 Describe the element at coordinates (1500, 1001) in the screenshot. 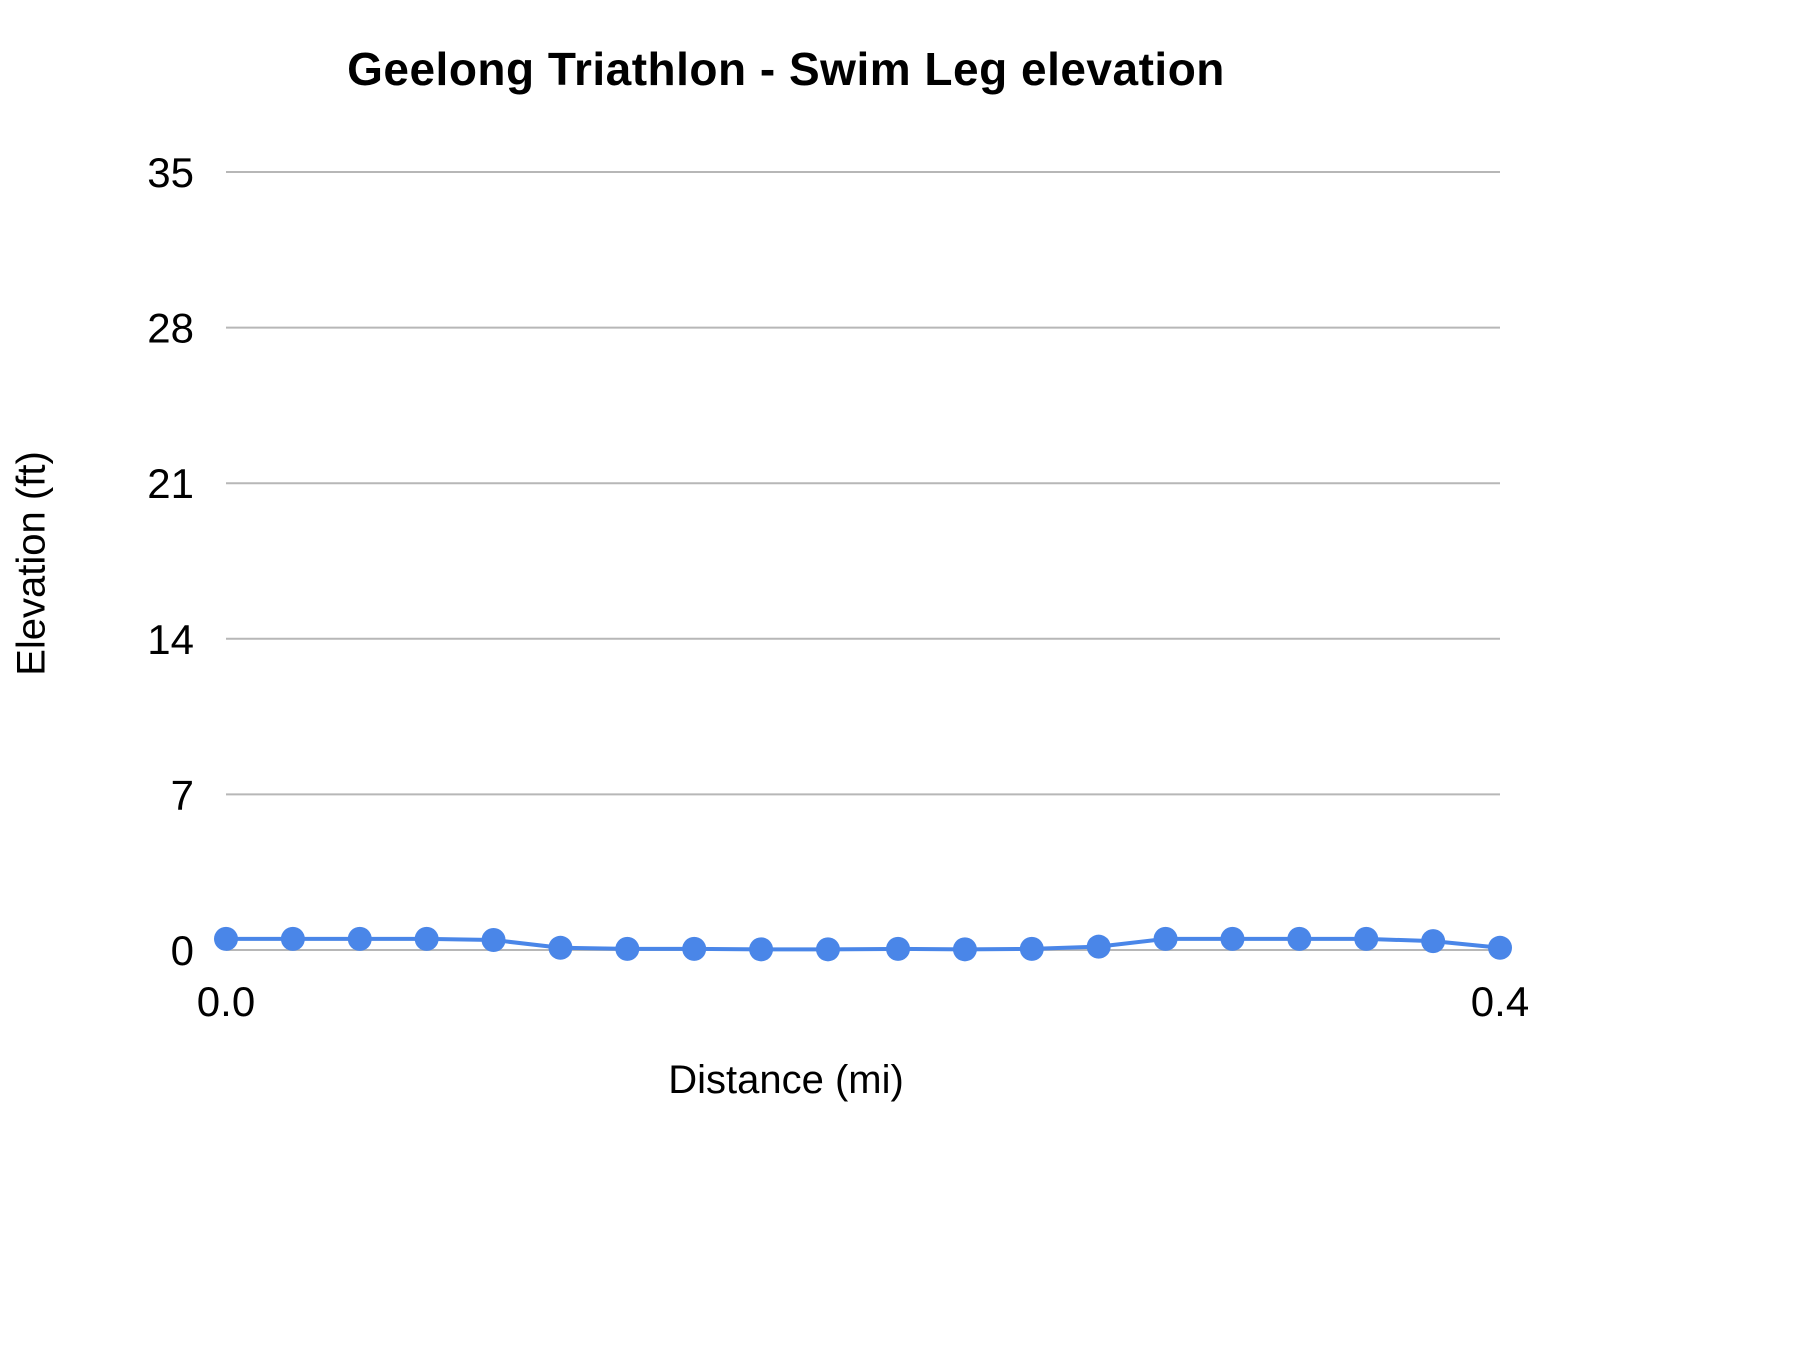

I see `x-tick-label: 0.4` at that location.